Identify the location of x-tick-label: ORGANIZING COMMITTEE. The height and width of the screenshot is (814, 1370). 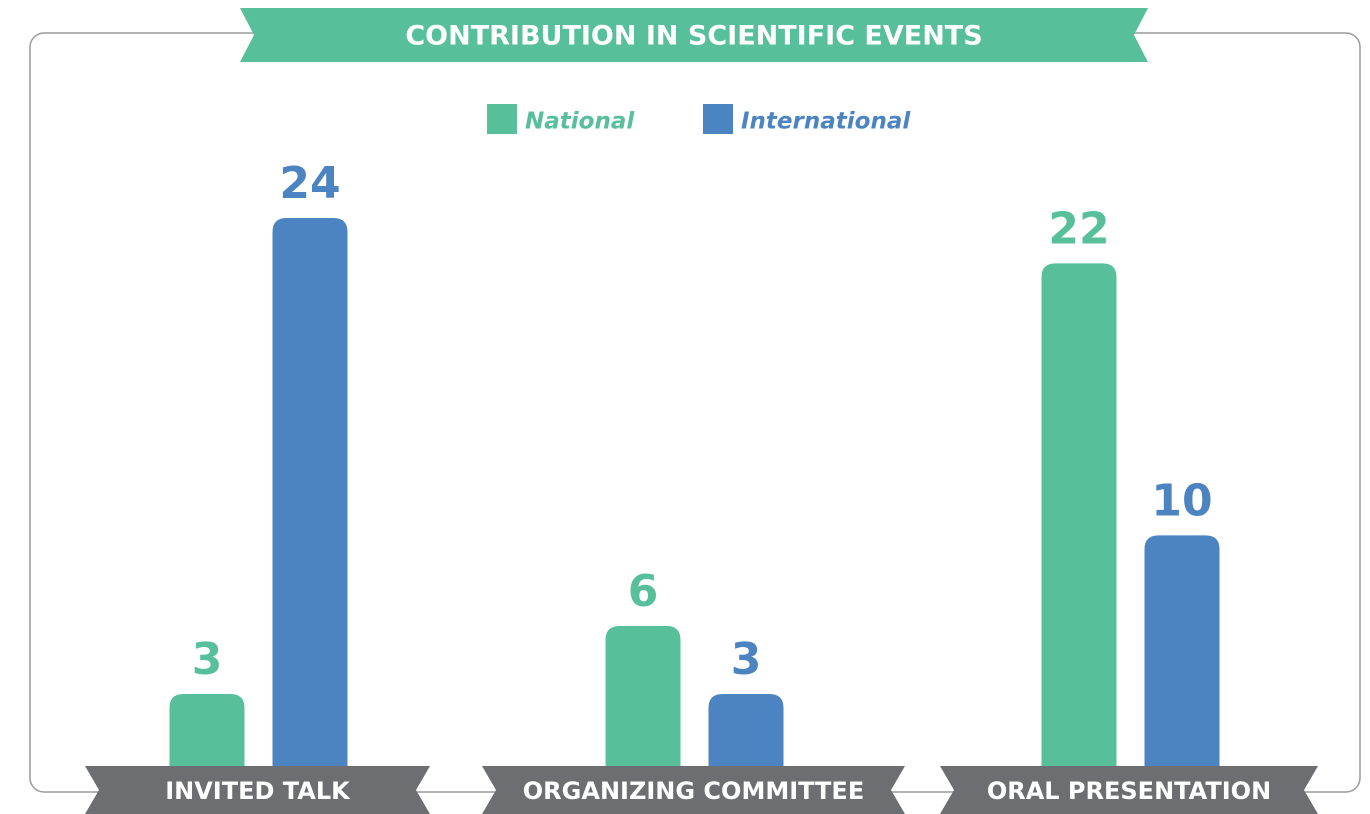
(693, 791).